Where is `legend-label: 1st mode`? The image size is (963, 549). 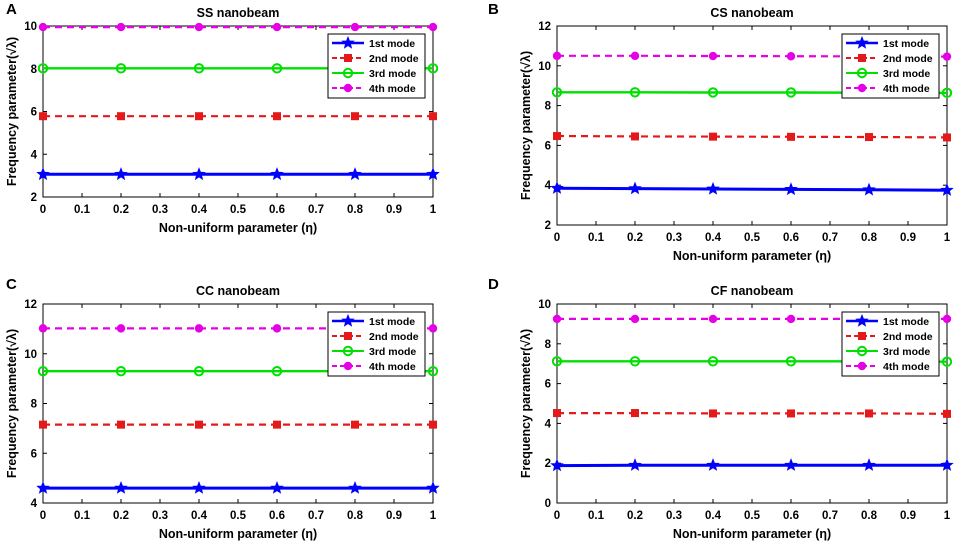
legend-label: 1st mode is located at coordinates (906, 322).